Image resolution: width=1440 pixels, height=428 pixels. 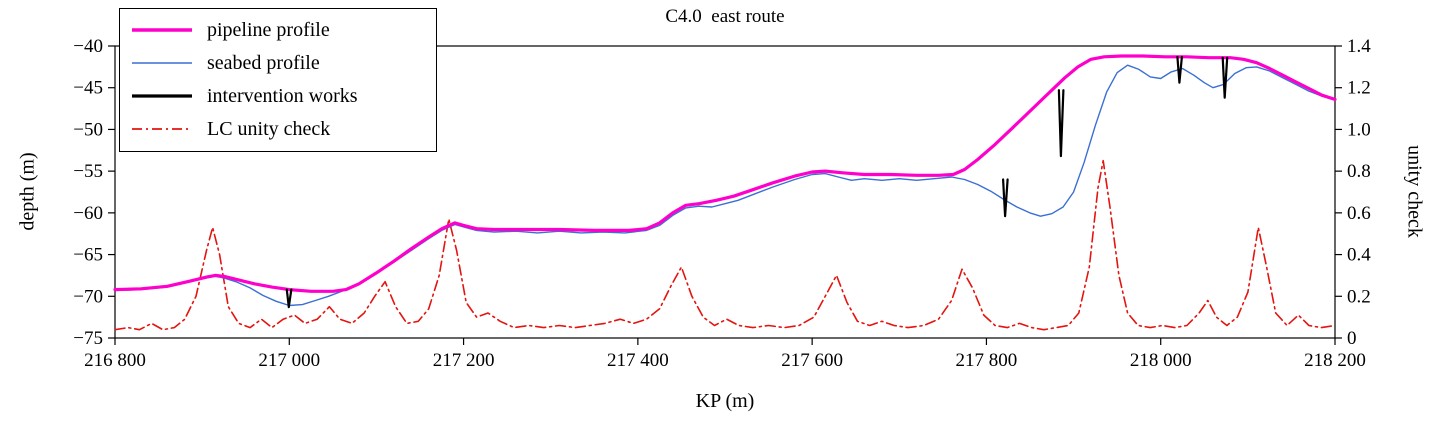 I want to click on legend-item-pipeline-profile: pipeline profile, so click(x=278, y=29).